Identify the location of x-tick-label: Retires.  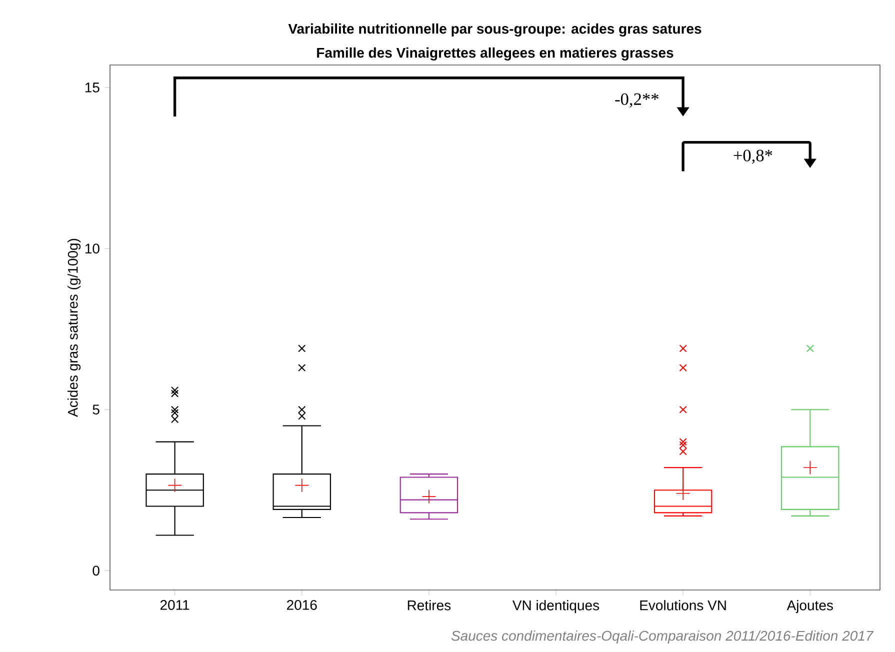
(429, 605).